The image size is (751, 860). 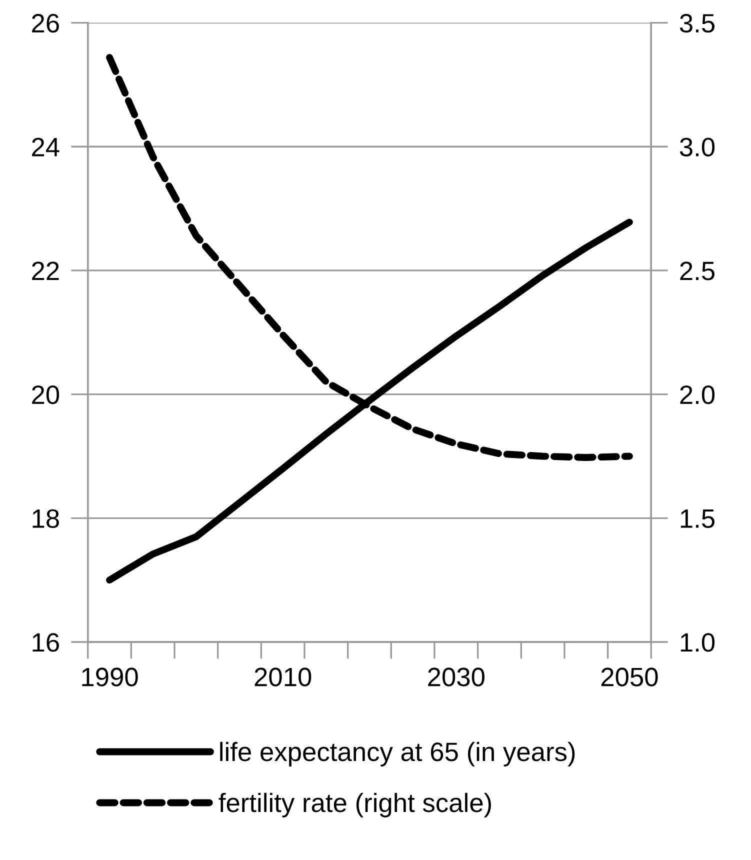 What do you see at coordinates (697, 642) in the screenshot?
I see `y2-tick-label: 1.0` at bounding box center [697, 642].